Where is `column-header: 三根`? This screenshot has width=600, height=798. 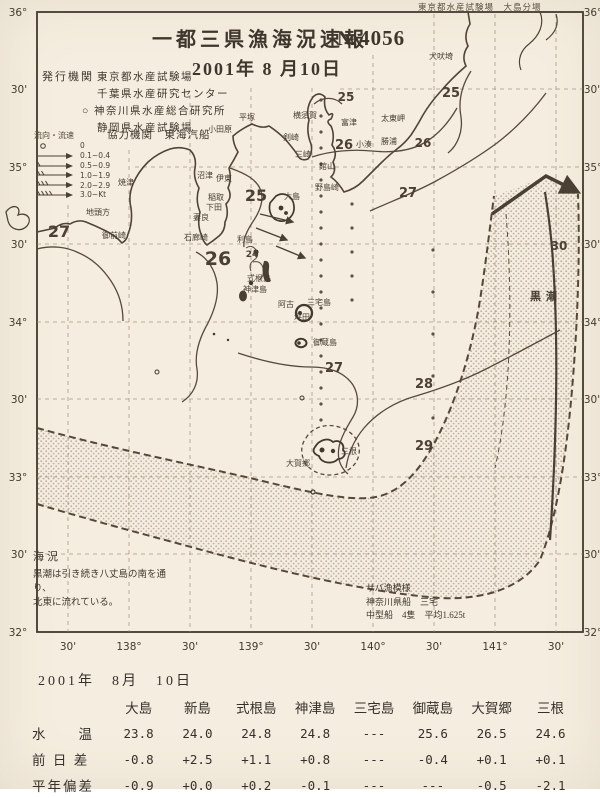 column-header: 三根 is located at coordinates (551, 708).